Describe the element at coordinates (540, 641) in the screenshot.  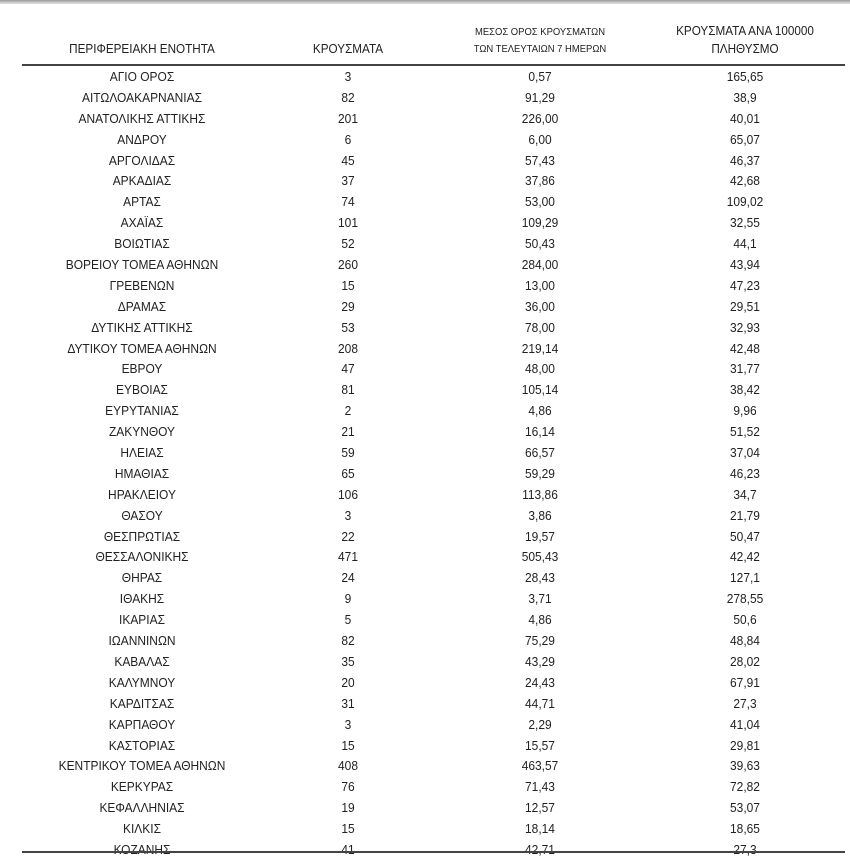
I see `cell-avg7: 75,29` at that location.